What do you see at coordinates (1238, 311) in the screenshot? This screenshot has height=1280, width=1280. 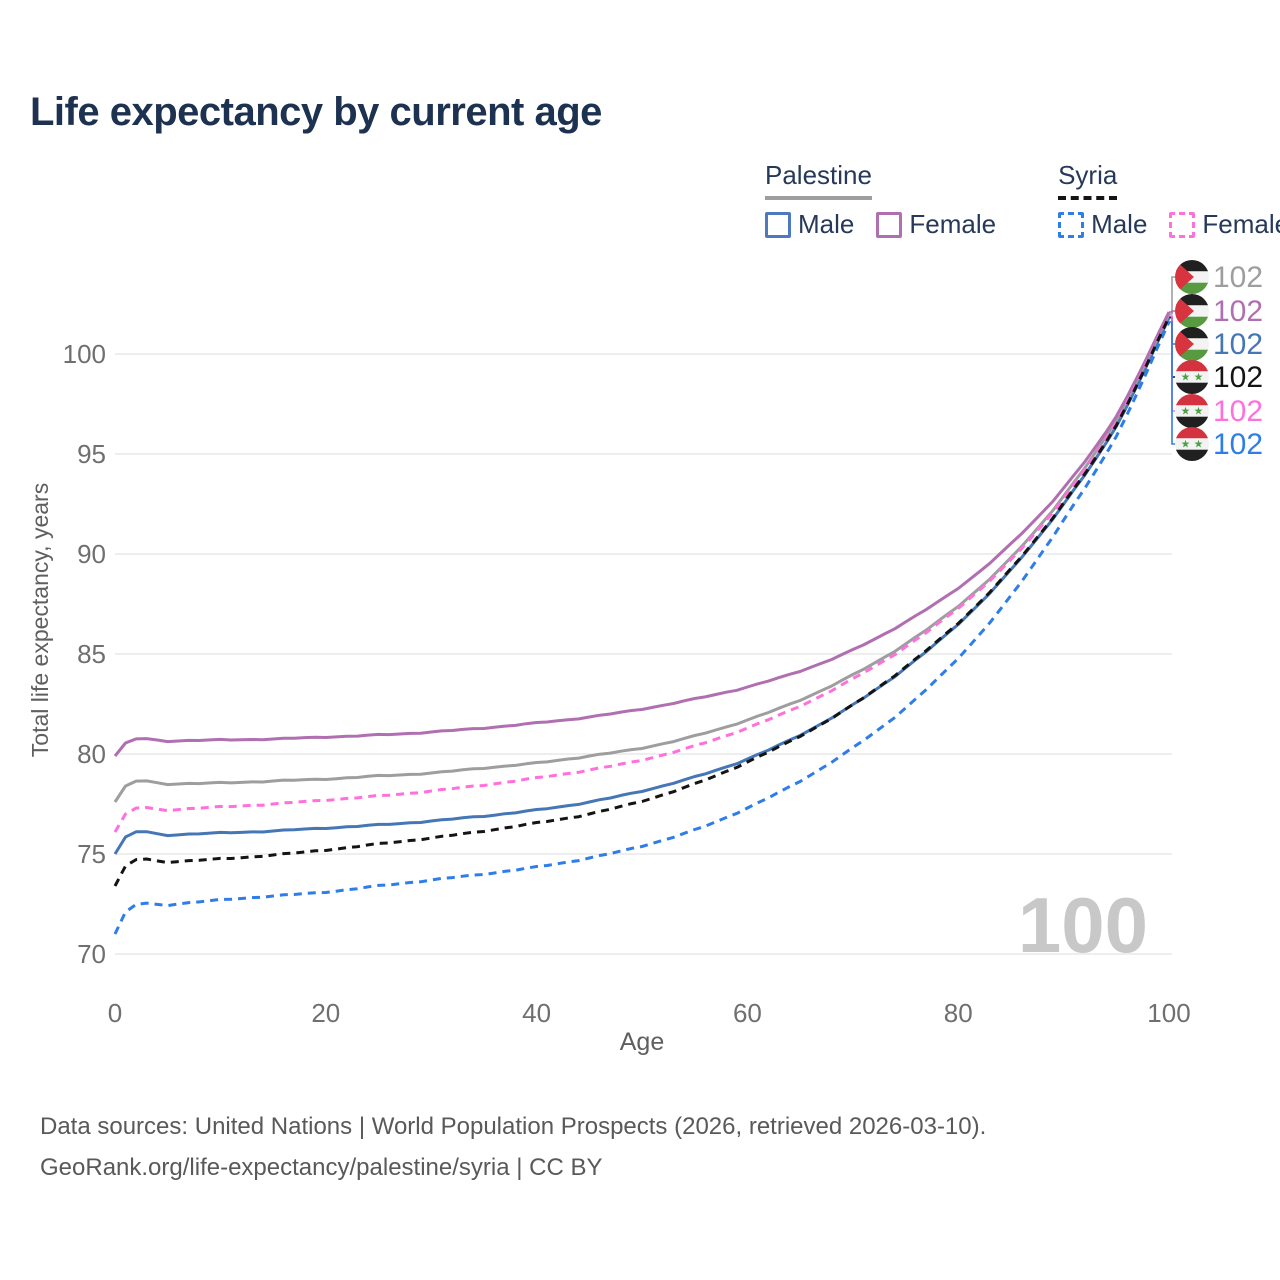 I see `end-value-label-palestine-female: 102` at bounding box center [1238, 311].